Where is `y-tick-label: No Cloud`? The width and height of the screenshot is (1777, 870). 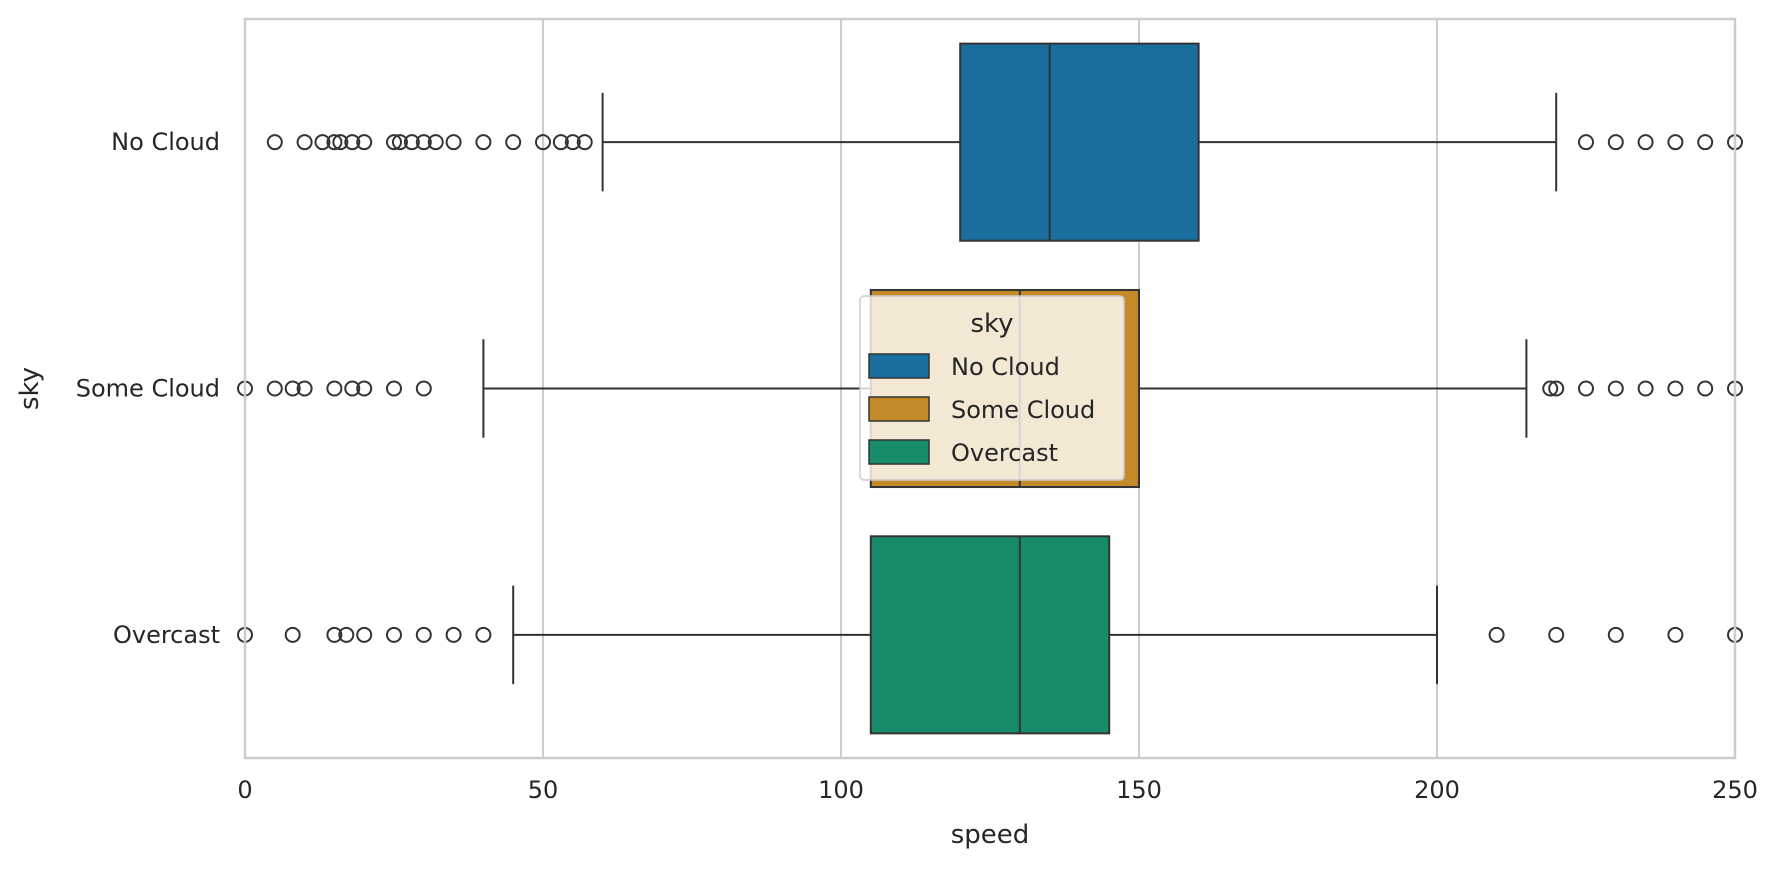
y-tick-label: No Cloud is located at coordinates (165, 142).